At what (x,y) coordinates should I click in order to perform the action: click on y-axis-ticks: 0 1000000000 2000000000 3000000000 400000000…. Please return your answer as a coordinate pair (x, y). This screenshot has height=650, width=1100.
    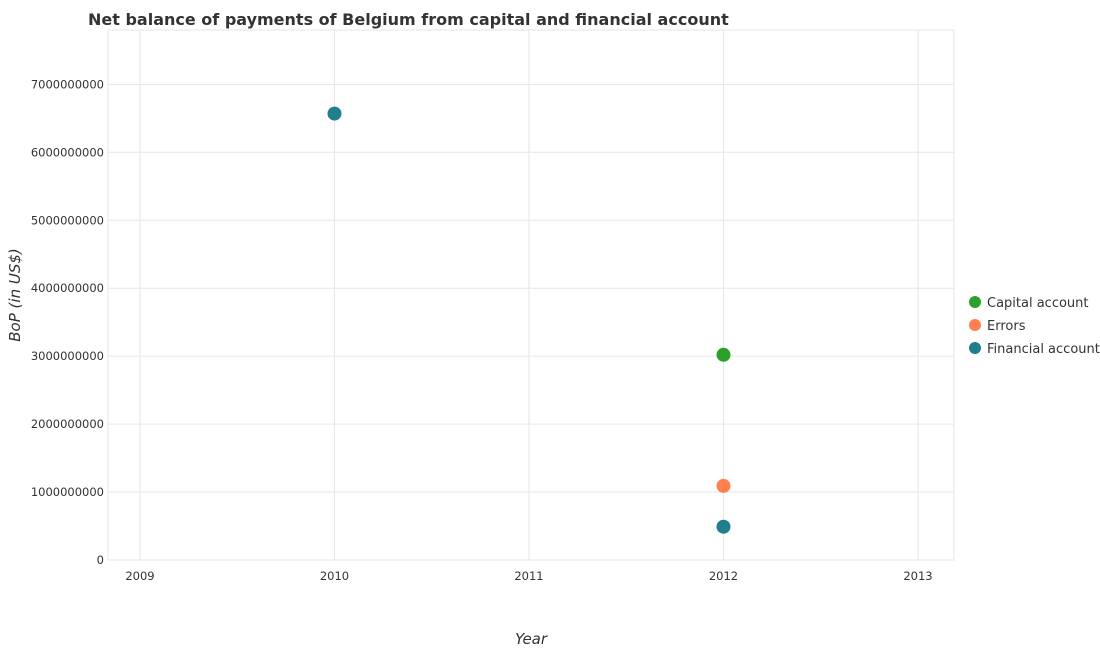
    Looking at the image, I should click on (67, 322).